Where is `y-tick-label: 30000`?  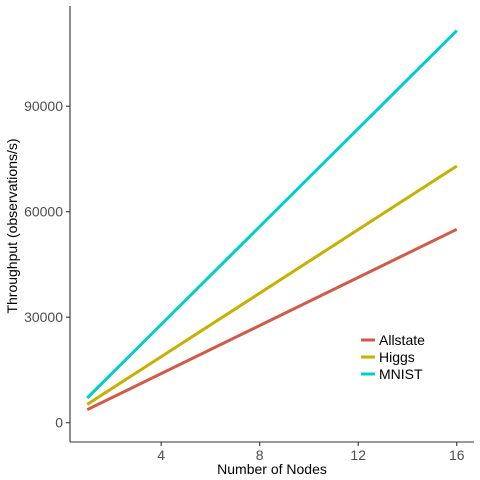 y-tick-label: 30000 is located at coordinates (43, 317).